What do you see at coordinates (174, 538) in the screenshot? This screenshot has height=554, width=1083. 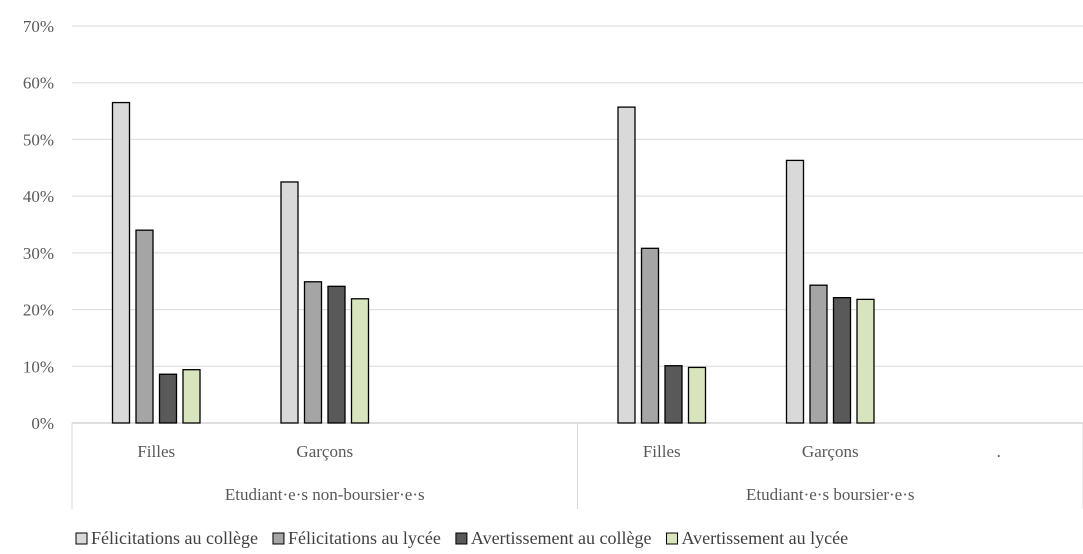 I see `legend-label: Félicitations au collège` at bounding box center [174, 538].